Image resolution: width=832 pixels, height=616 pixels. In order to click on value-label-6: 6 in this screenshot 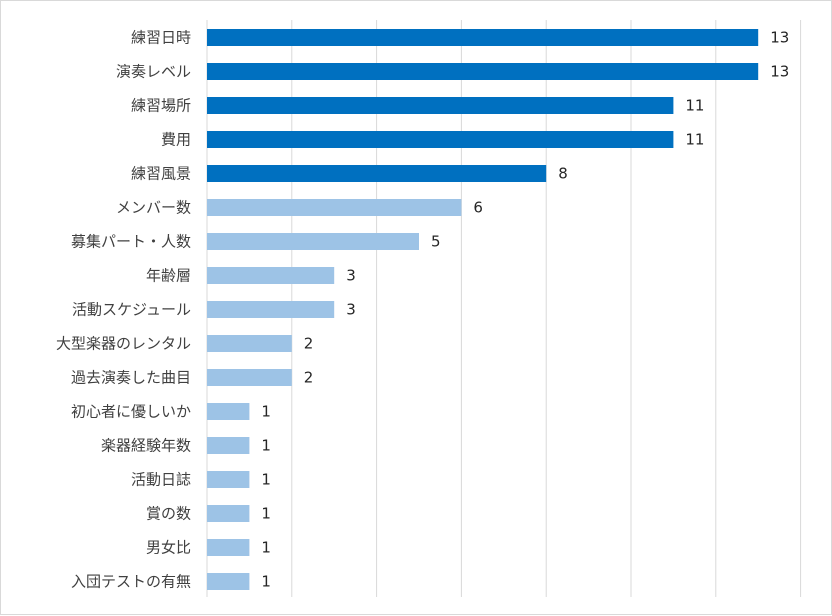, I will do `click(478, 208)`.